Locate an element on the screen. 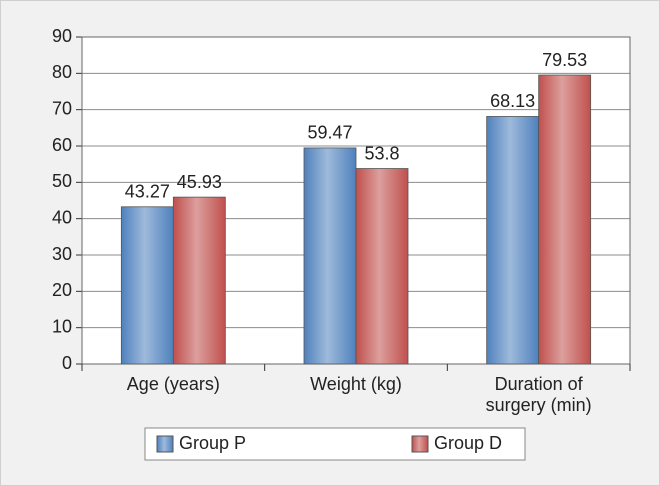 The width and height of the screenshot is (660, 486). x-tick-label: Age (years) is located at coordinates (173, 384).